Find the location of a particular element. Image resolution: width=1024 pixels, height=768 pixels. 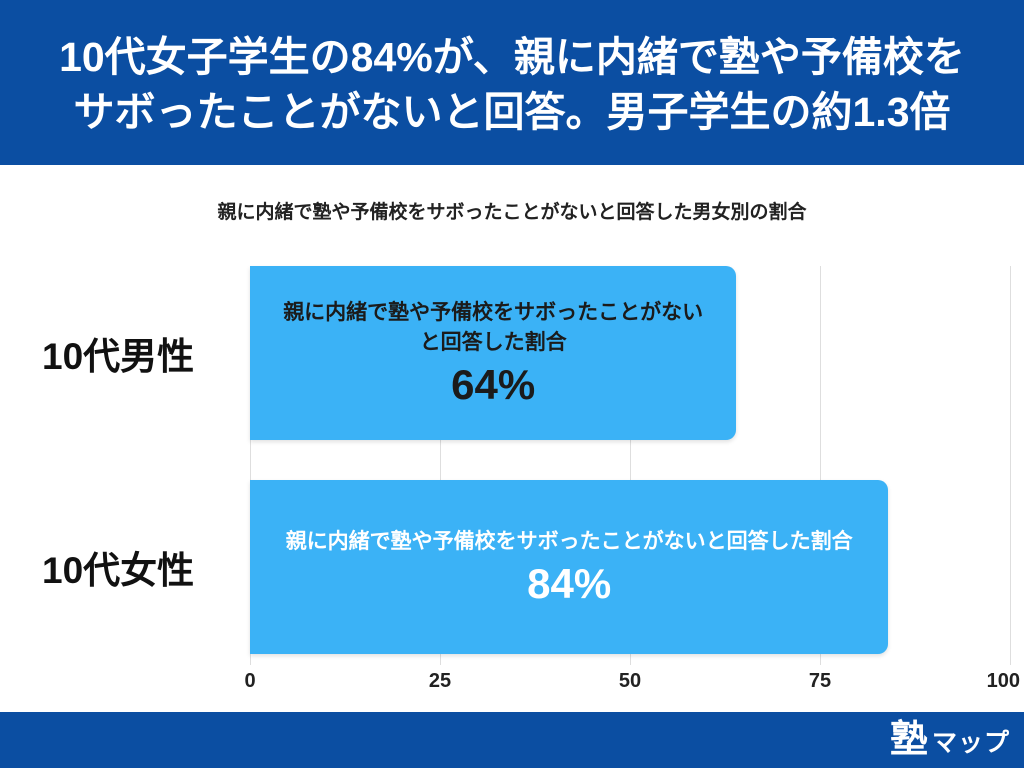

x-tick-label: 100 is located at coordinates (1003, 681).